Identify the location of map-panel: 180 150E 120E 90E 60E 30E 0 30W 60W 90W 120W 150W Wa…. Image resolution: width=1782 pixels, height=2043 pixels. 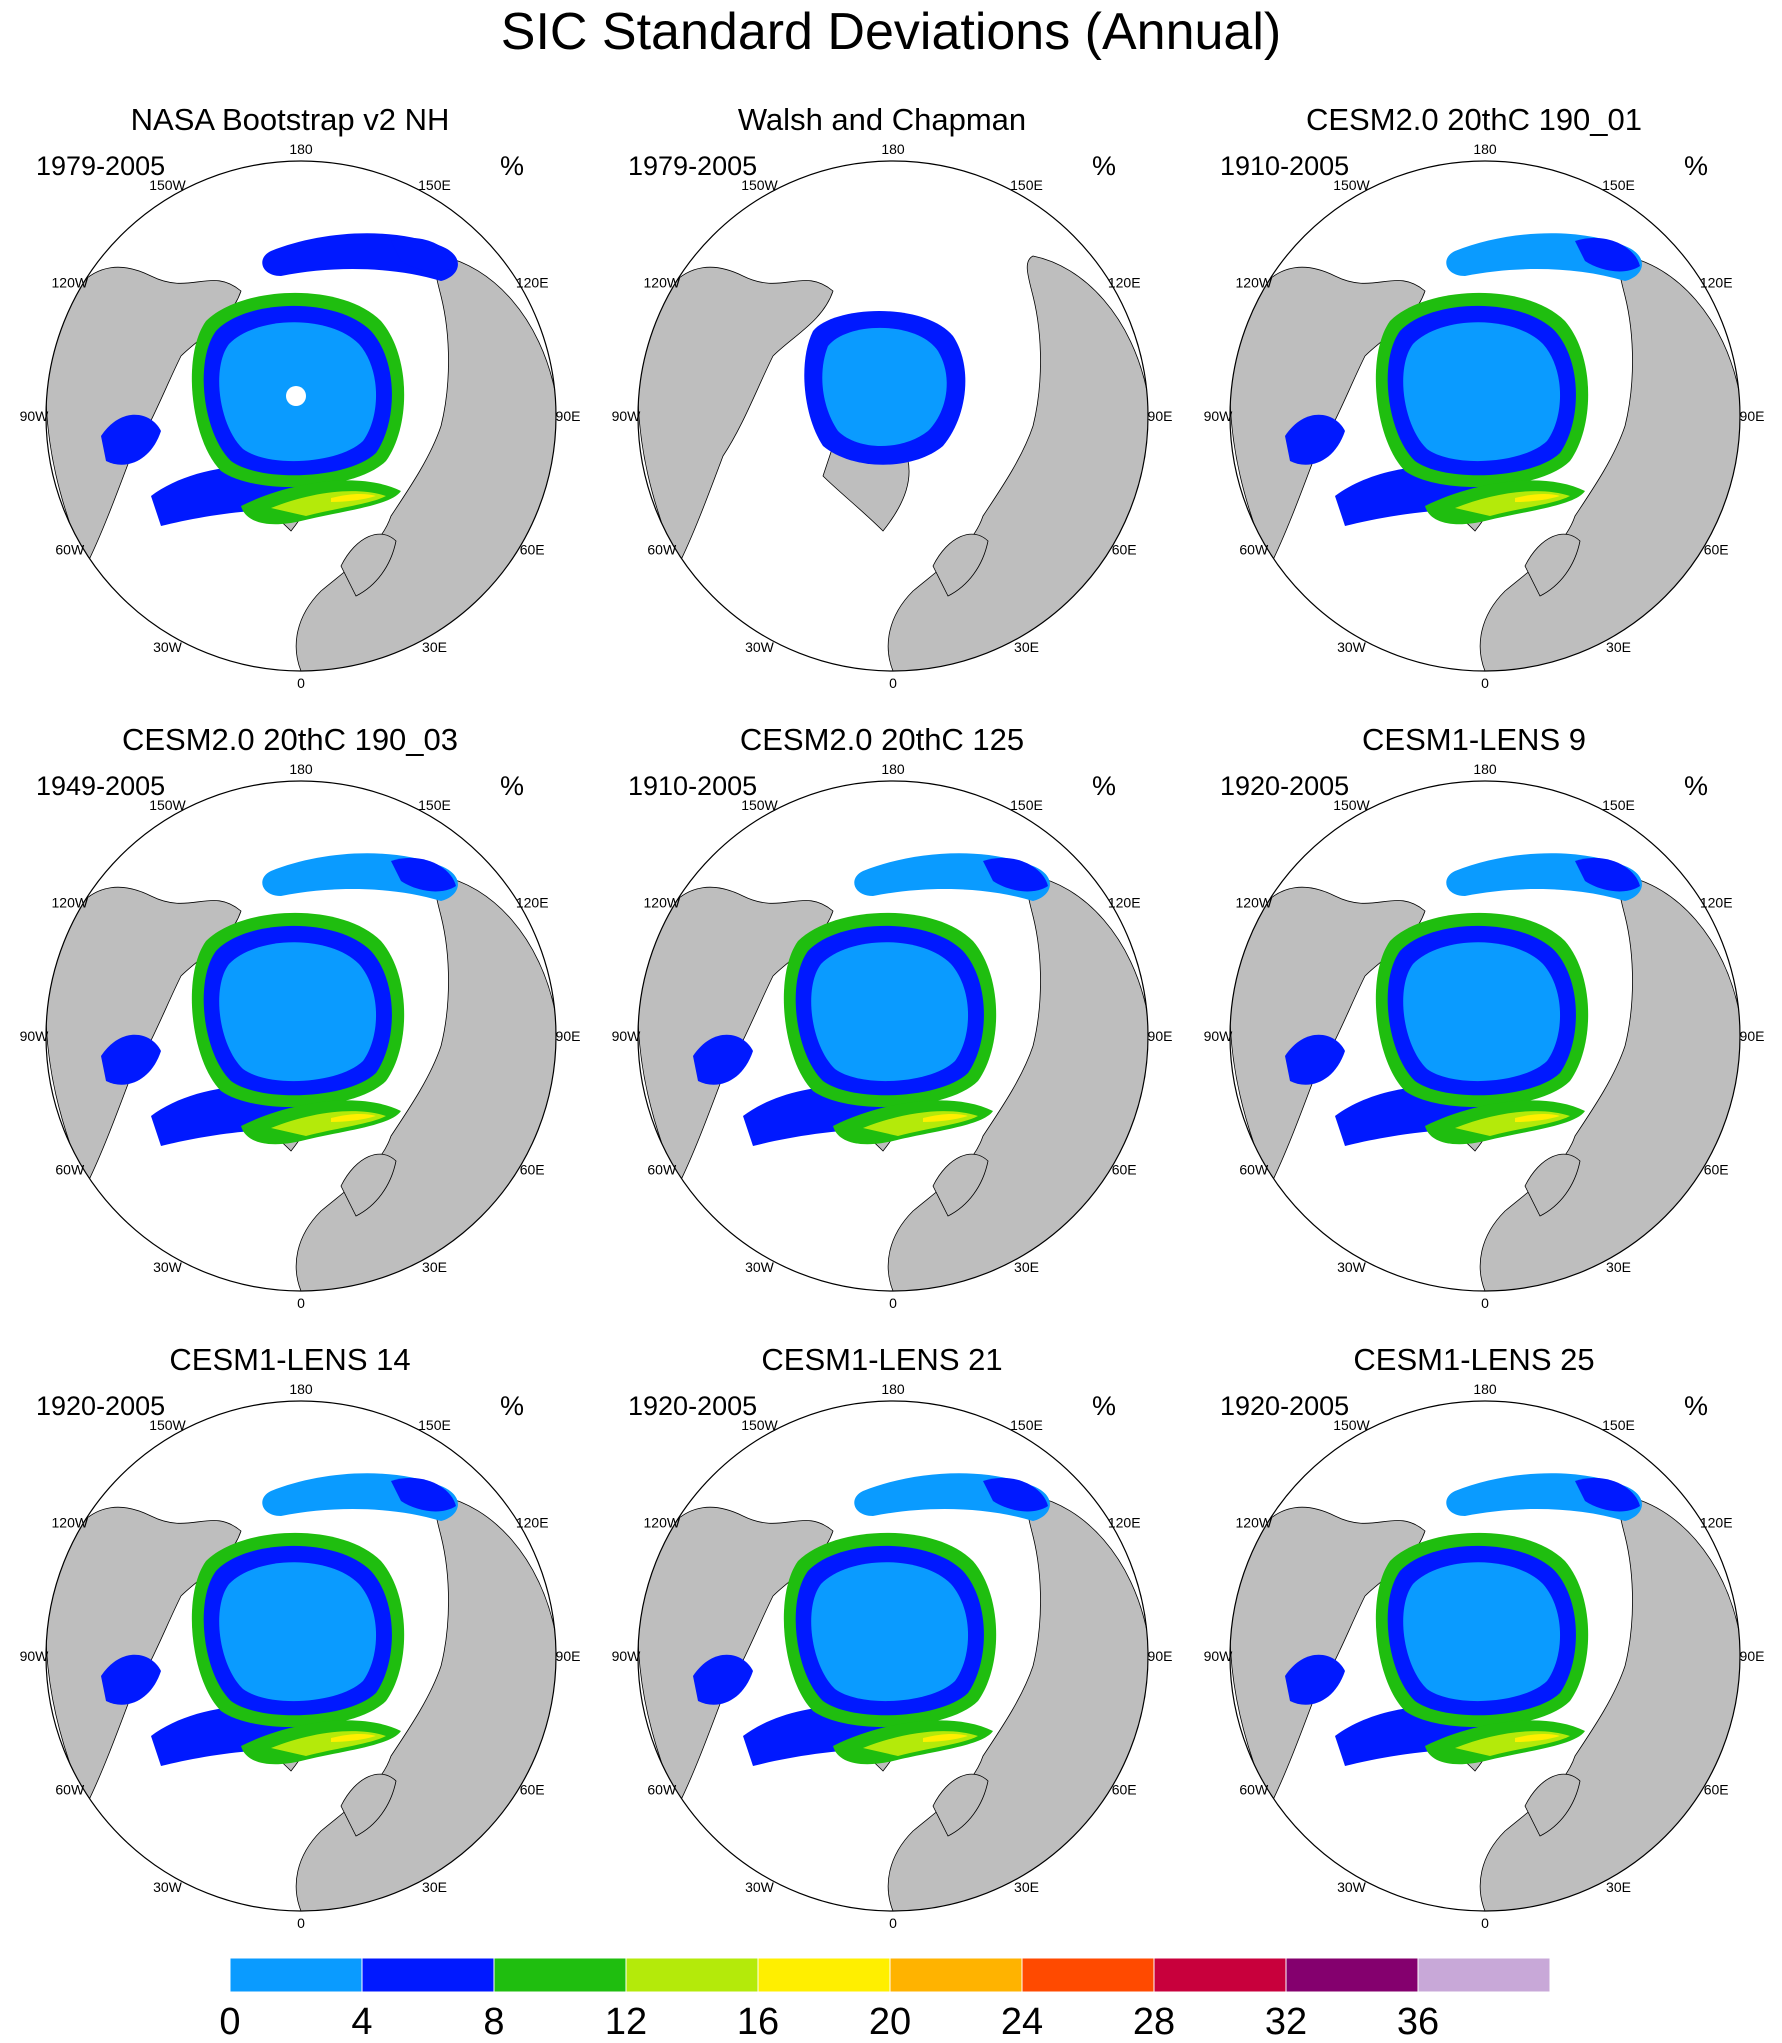
(882, 400).